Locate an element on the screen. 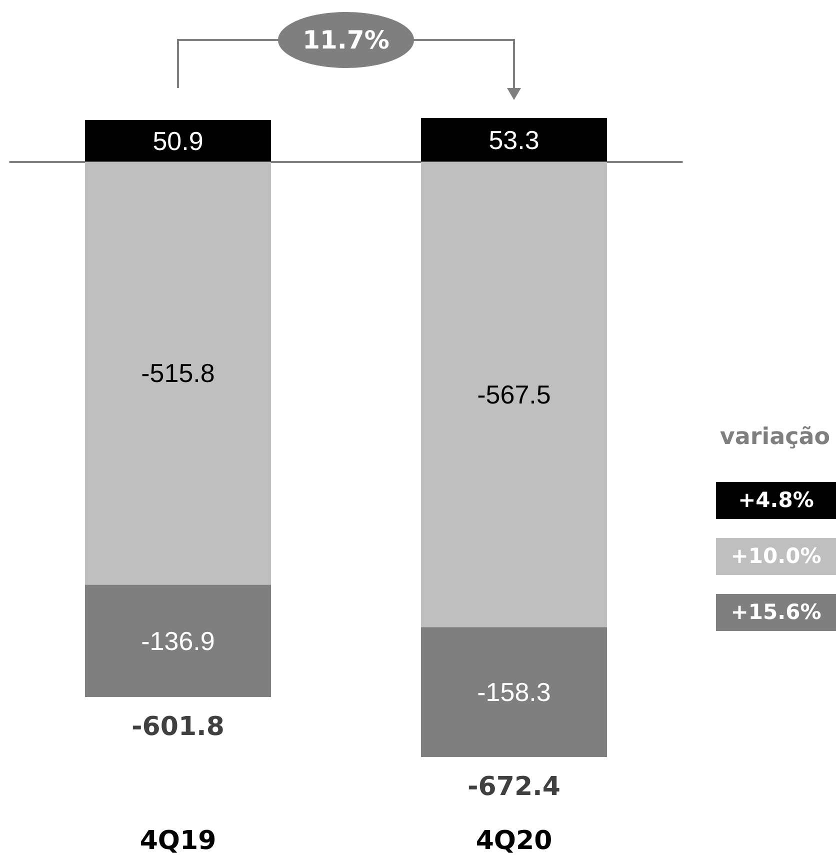 The width and height of the screenshot is (836, 855). text: +4.8% is located at coordinates (776, 500).